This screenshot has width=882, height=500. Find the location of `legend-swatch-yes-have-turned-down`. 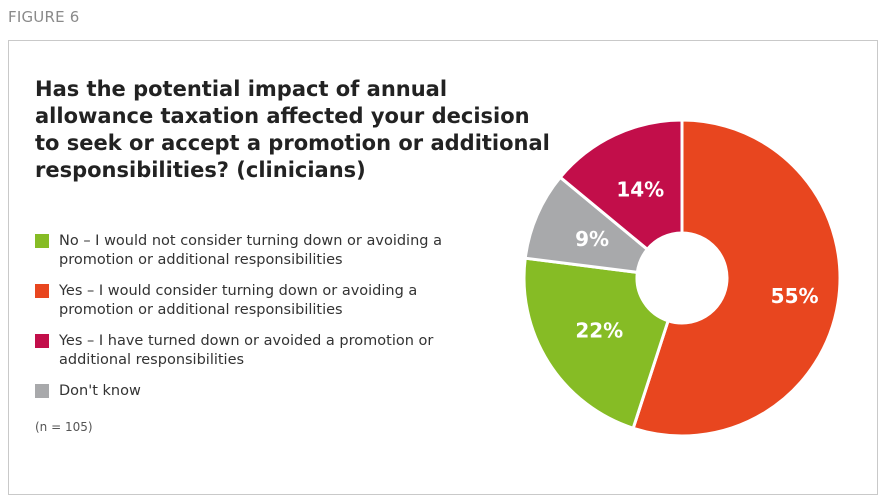

legend-swatch-yes-have-turned-down is located at coordinates (42, 341).